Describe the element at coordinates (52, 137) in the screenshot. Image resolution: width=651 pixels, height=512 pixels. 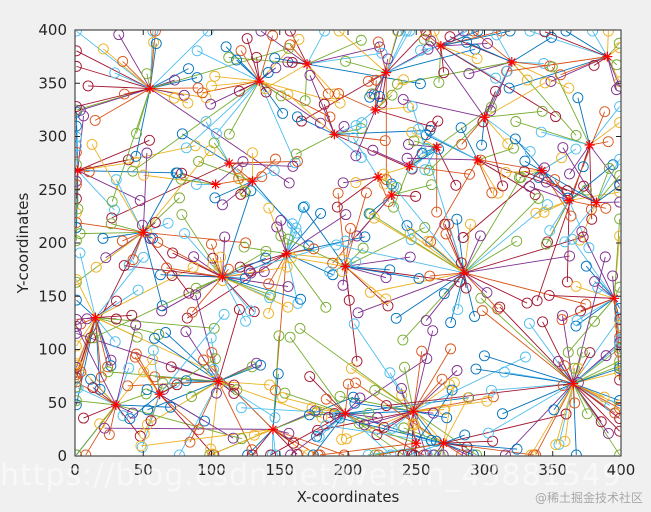
I see `y-tick-label: 300` at that location.